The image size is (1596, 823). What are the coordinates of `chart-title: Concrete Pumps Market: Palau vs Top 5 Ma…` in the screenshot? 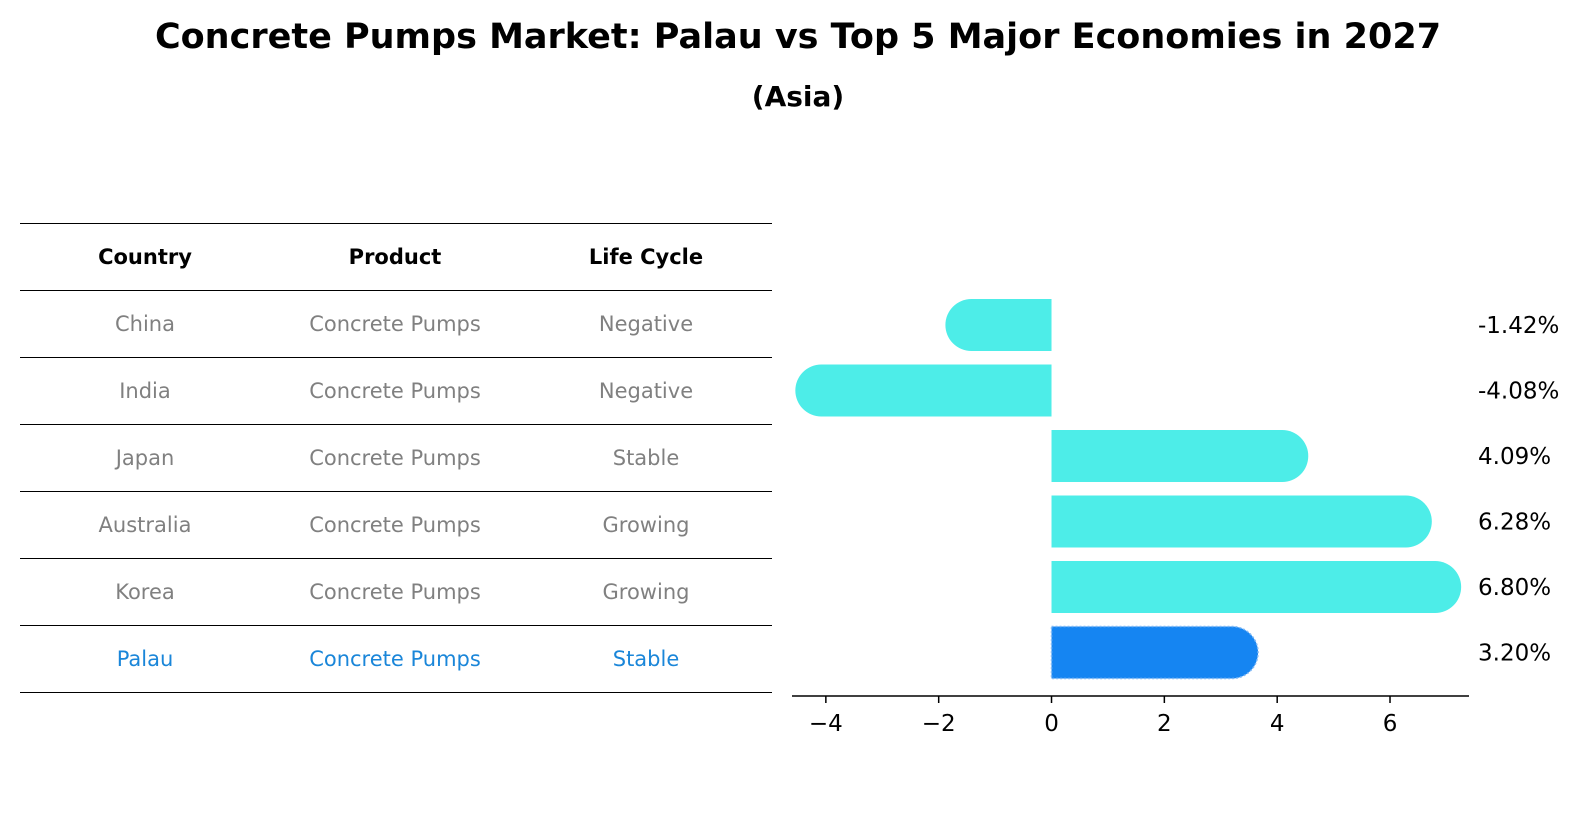 It's located at (798, 37).